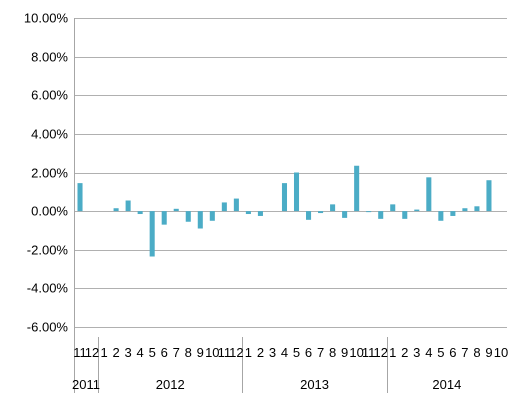 Image resolution: width=511 pixels, height=393 pixels. Describe the element at coordinates (170, 384) in the screenshot. I see `year-label: 2012` at that location.